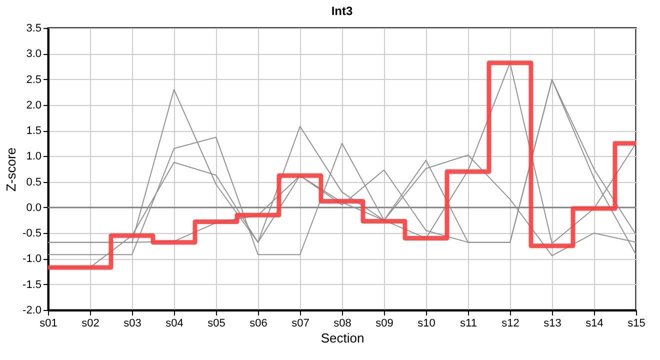 The height and width of the screenshot is (360, 660). I want to click on x-tick-label: s11, so click(468, 324).